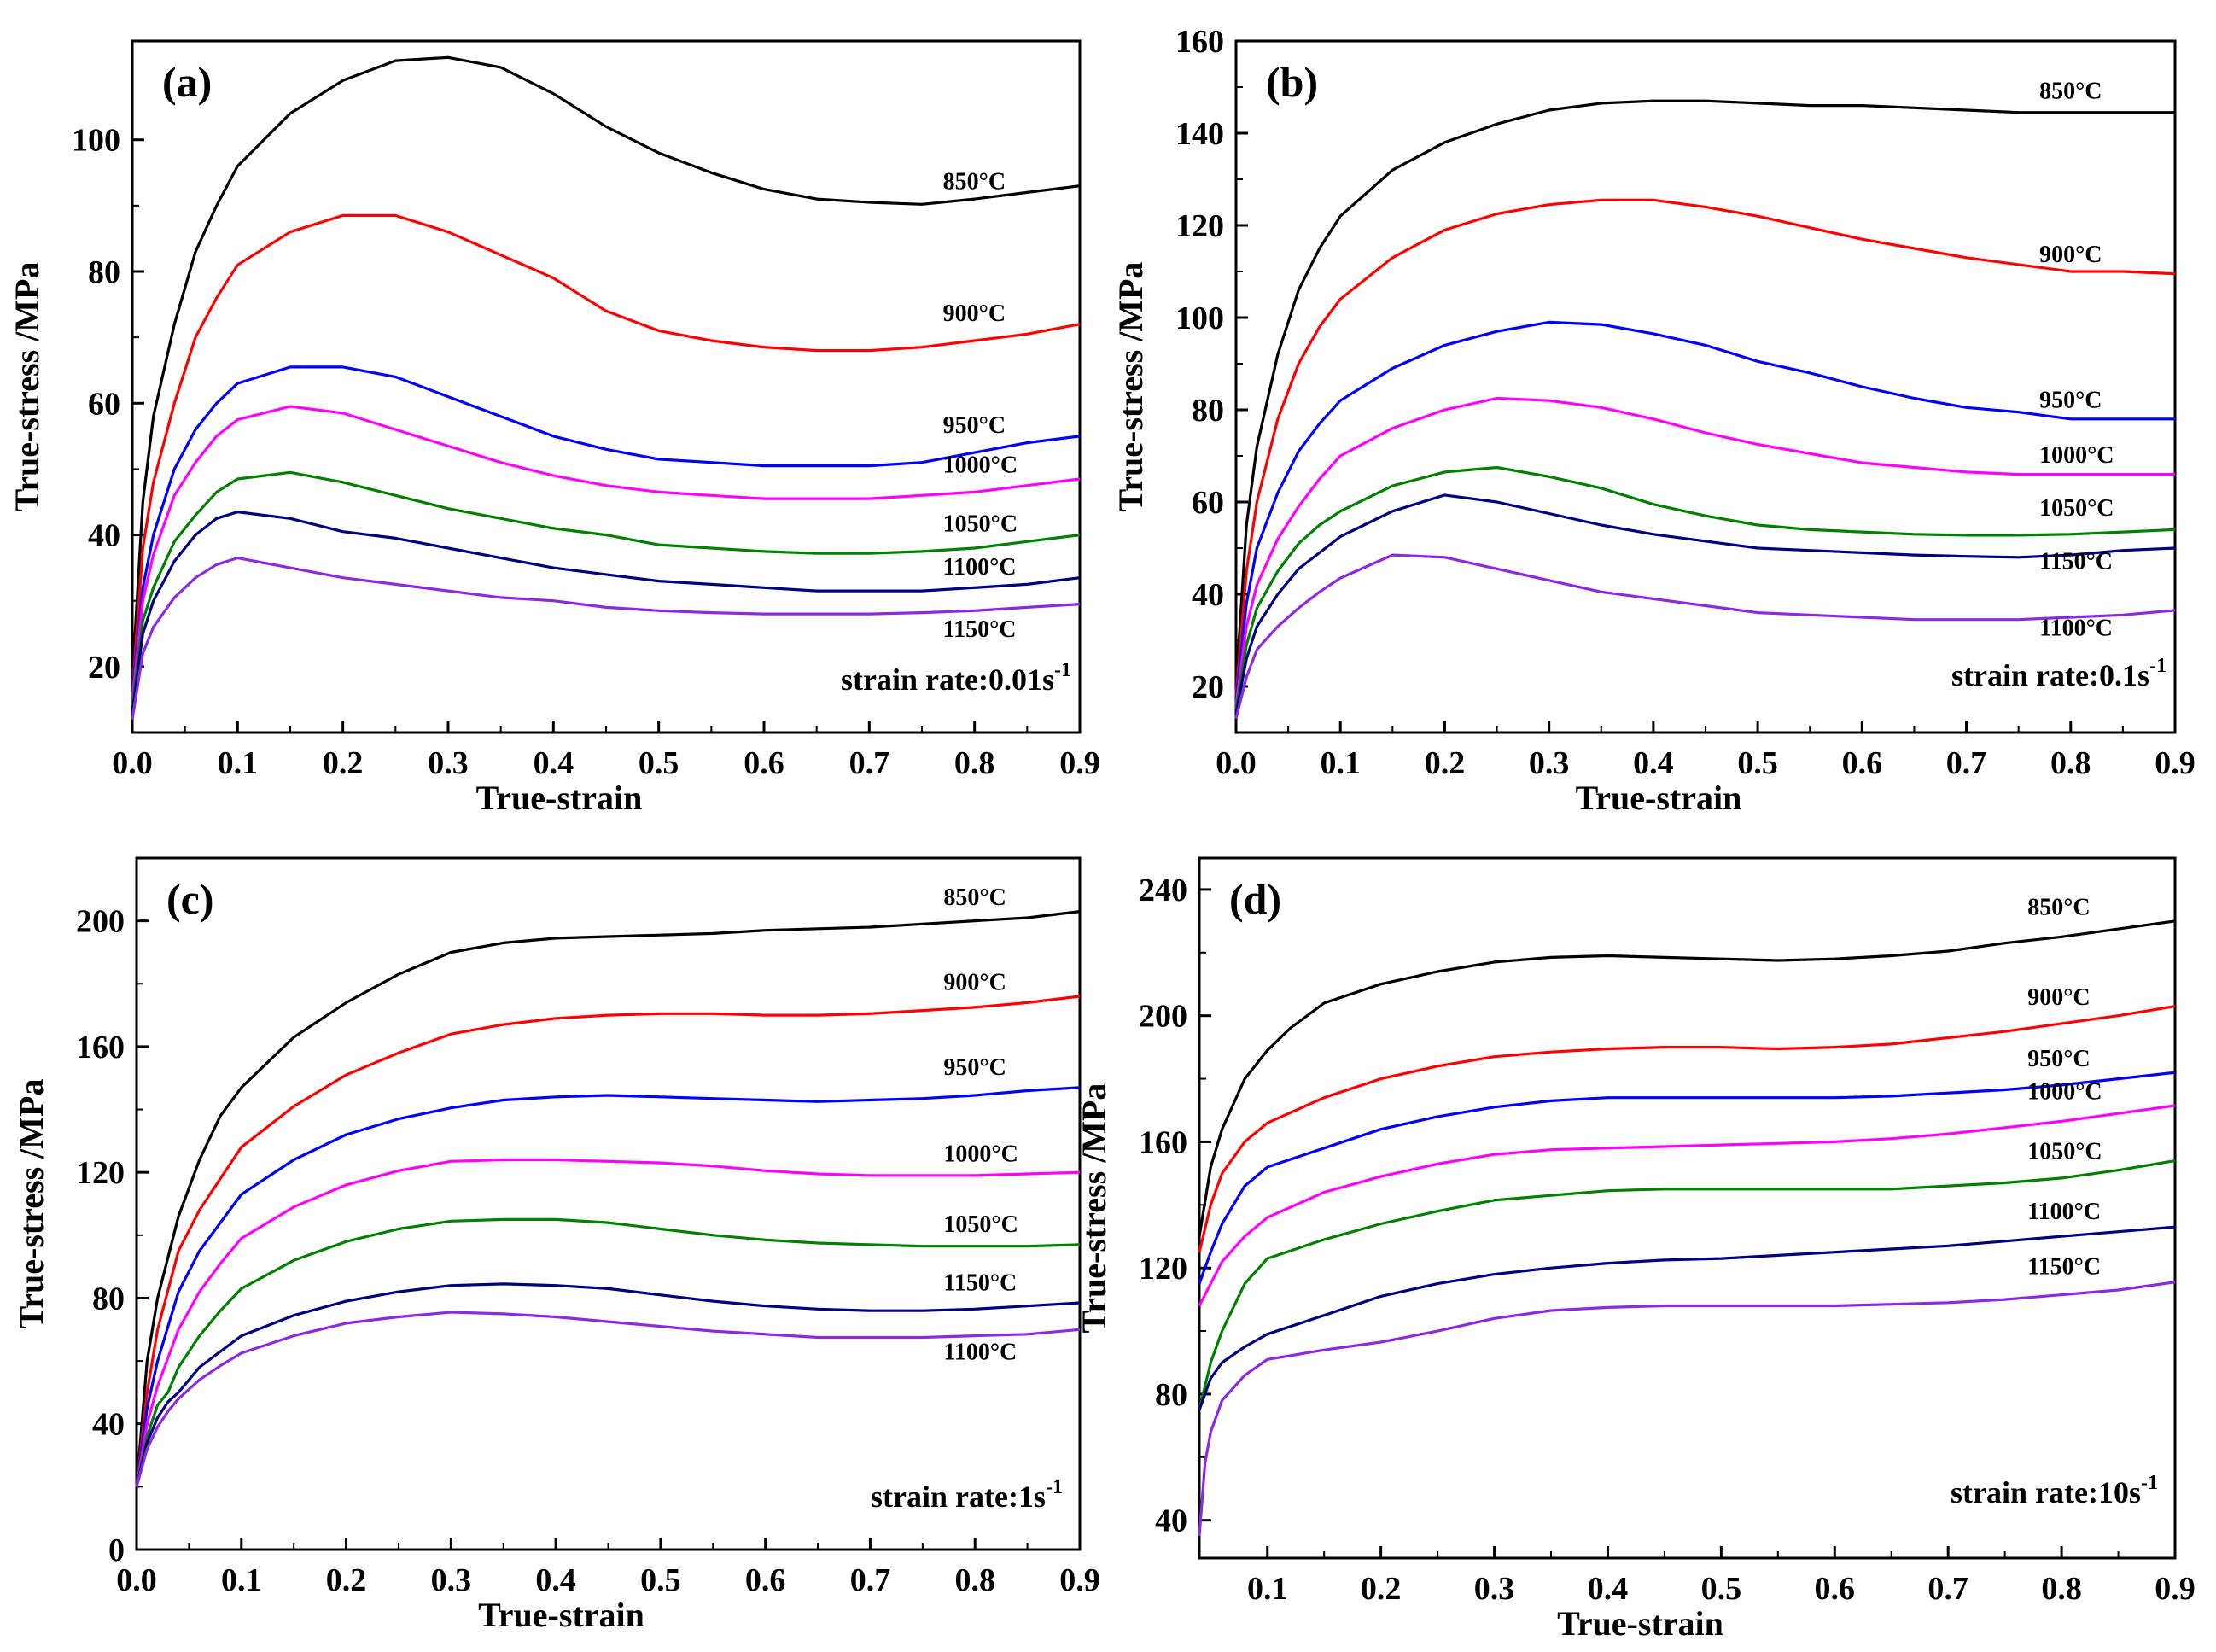 Image resolution: width=2216 pixels, height=1652 pixels. I want to click on panel-2-xtick-label: 0.6, so click(1863, 763).